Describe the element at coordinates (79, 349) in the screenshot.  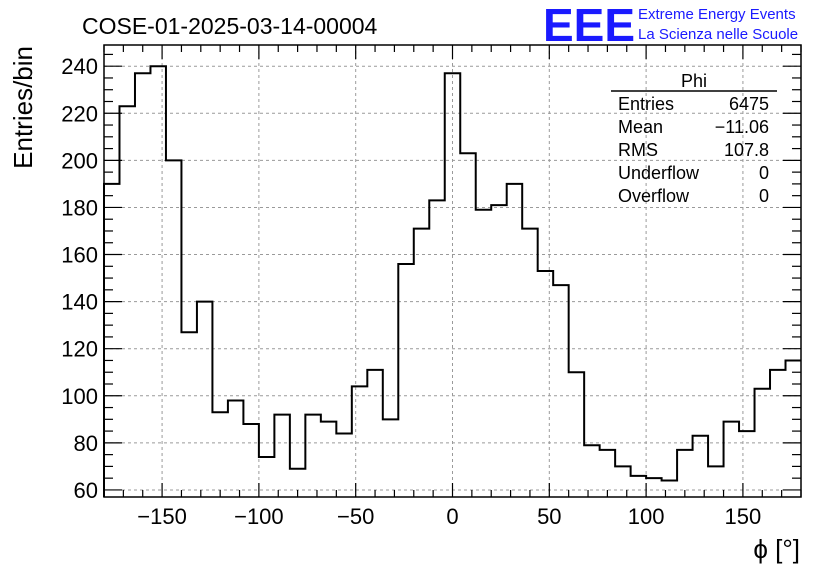
I see `y-tick-label: 120` at that location.